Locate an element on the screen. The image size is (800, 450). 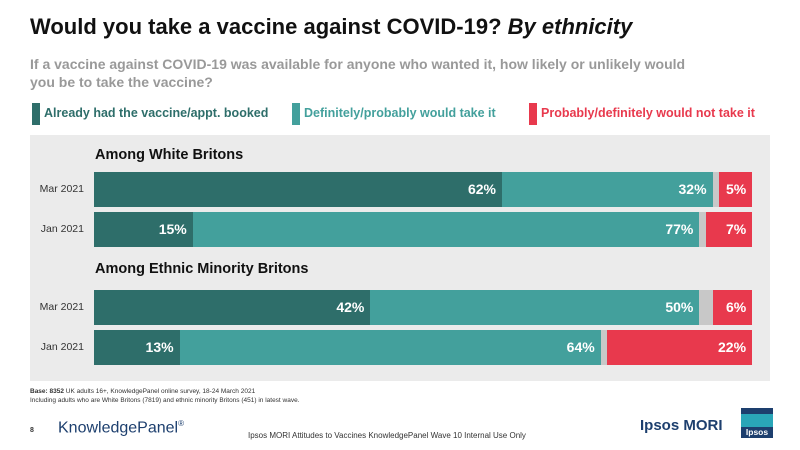
group-title-ethnic-minority-britons: Among Ethnic Minority Britons is located at coordinates (202, 269).